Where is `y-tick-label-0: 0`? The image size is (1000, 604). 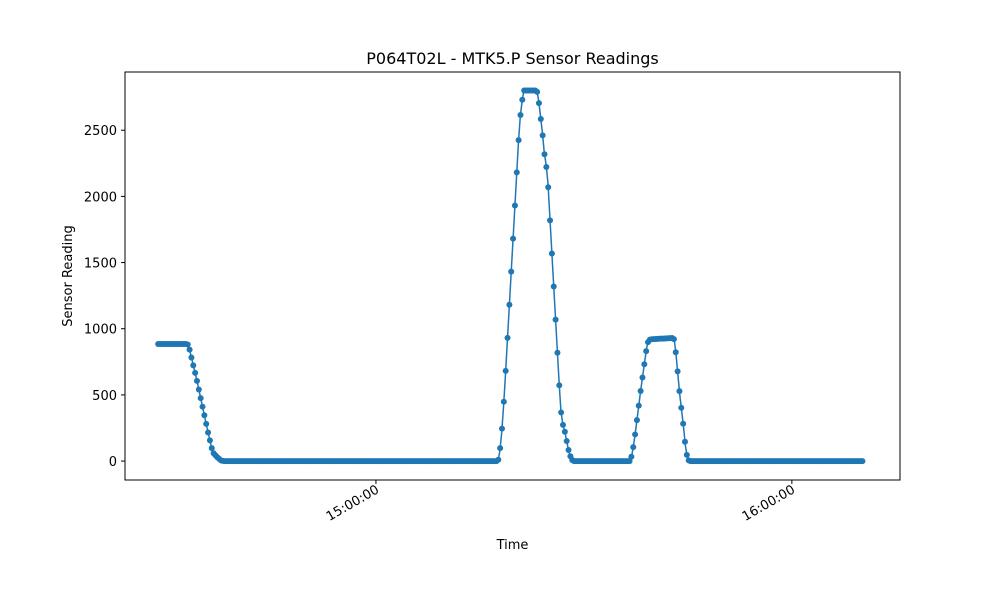 y-tick-label-0: 0 is located at coordinates (113, 462).